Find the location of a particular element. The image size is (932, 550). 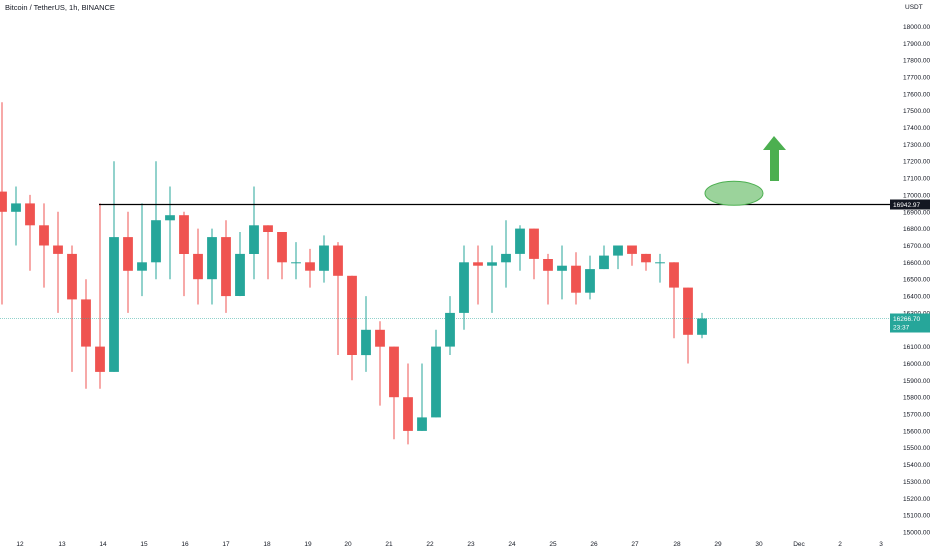

y-tick-label: 16500.00 is located at coordinates (916, 280).